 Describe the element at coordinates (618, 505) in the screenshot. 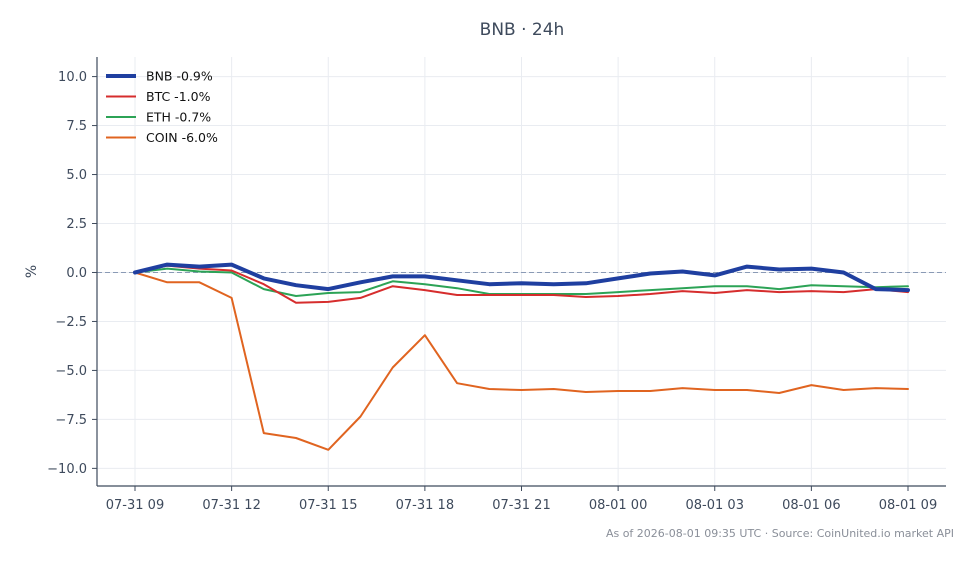

I see `x-tick-label: 08-01 00` at that location.